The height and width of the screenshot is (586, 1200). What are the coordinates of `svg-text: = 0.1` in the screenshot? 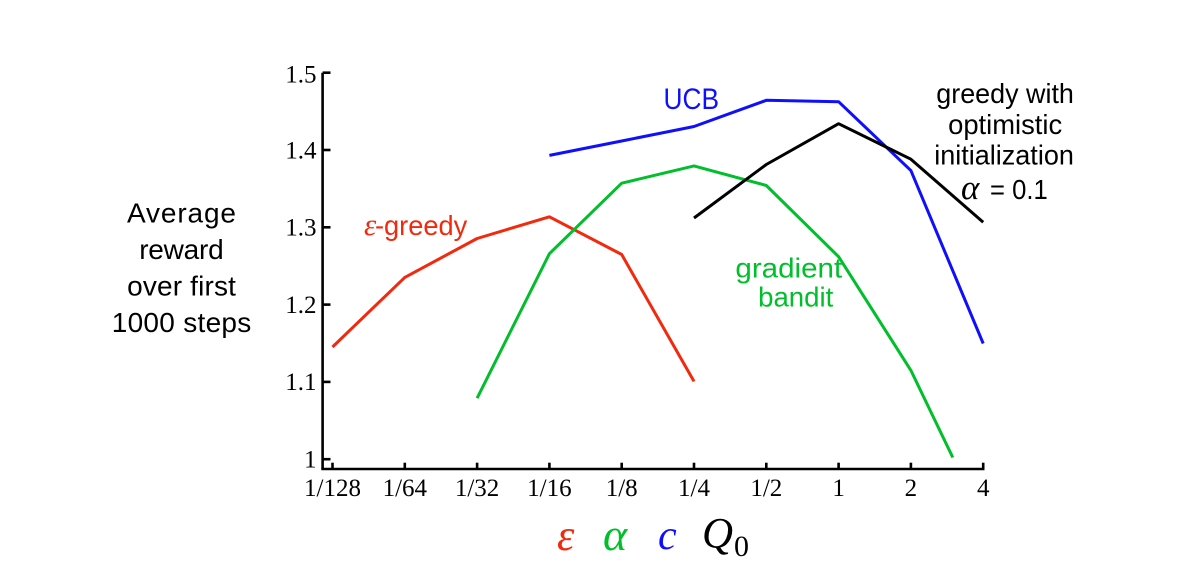 It's located at (1019, 189).